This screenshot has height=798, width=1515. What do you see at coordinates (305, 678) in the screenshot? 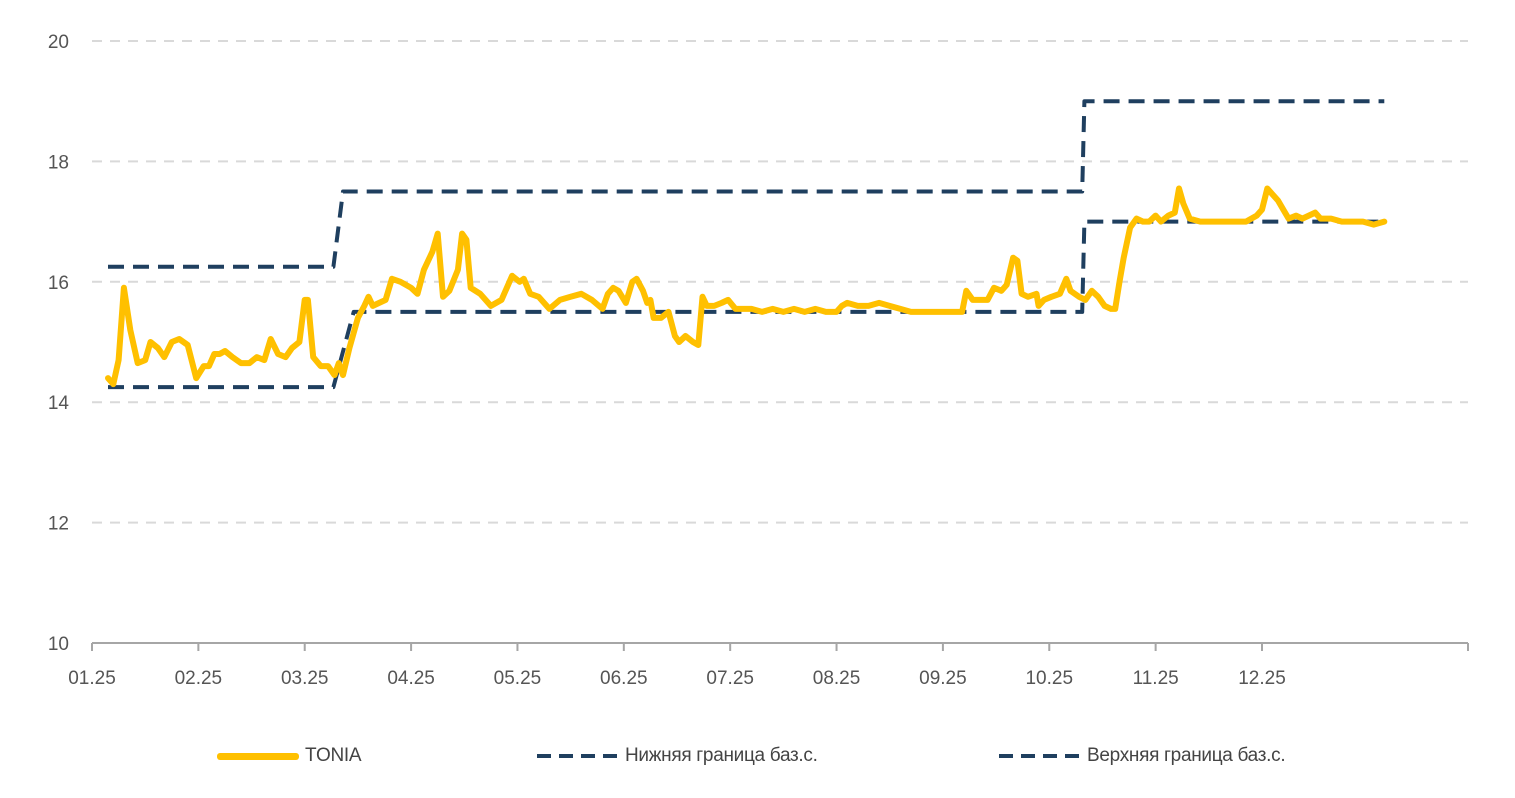
I see `x-tick-03.25: 03.25` at bounding box center [305, 678].